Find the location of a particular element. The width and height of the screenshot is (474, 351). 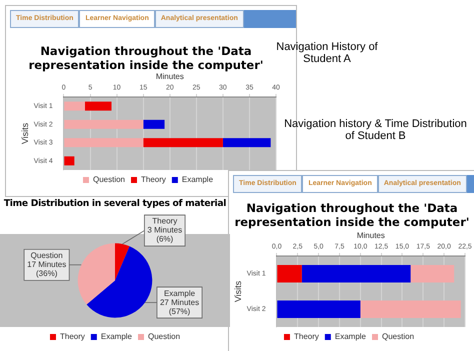

slice-label: Question is located at coordinates (46, 255).